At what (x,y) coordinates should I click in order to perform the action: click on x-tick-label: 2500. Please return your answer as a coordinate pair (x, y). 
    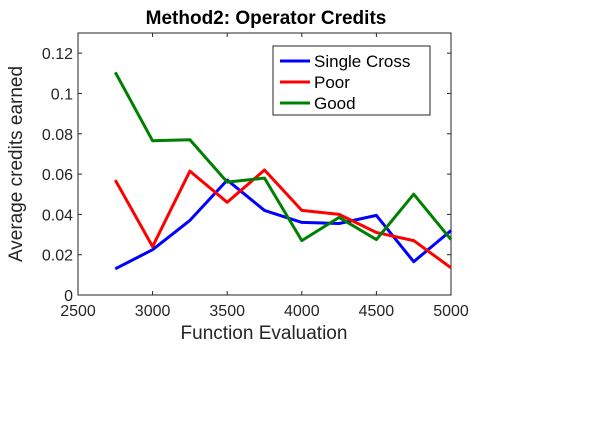
    Looking at the image, I should click on (78, 311).